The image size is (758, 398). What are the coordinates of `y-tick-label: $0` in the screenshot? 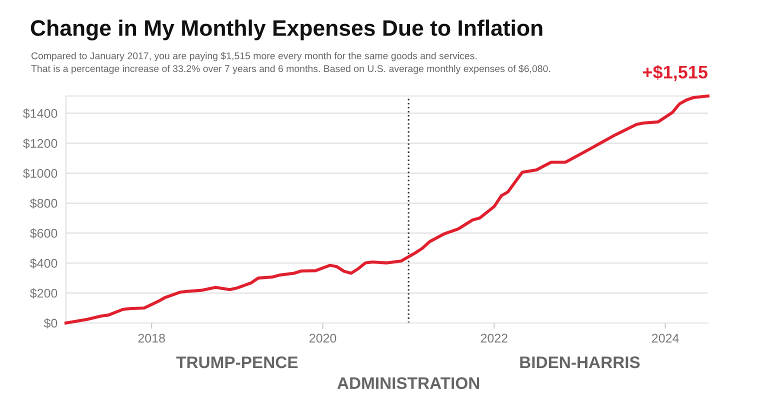 It's located at (51, 323).